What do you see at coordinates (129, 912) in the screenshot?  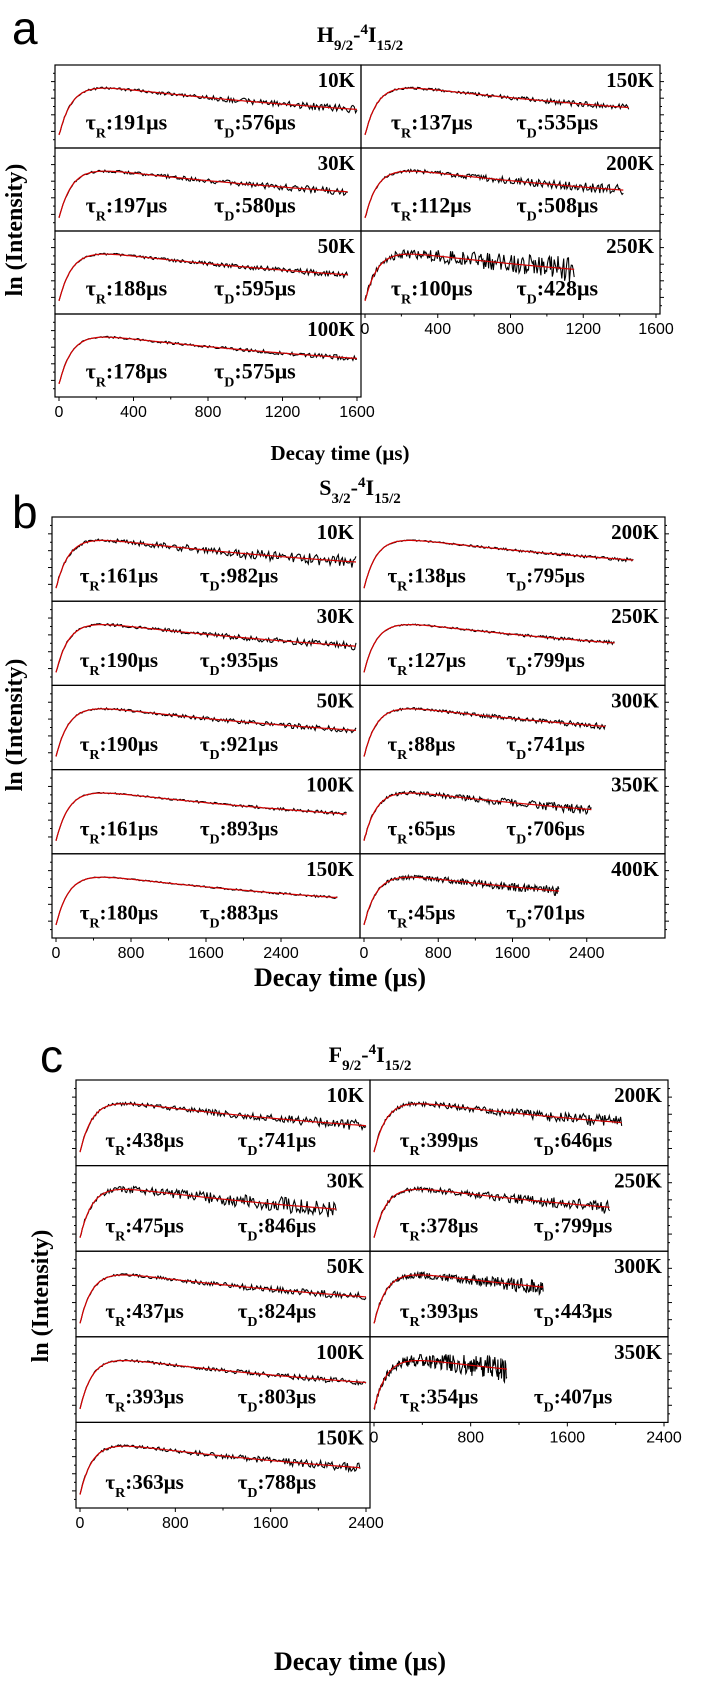 I see `tau-value: :180μs` at bounding box center [129, 912].